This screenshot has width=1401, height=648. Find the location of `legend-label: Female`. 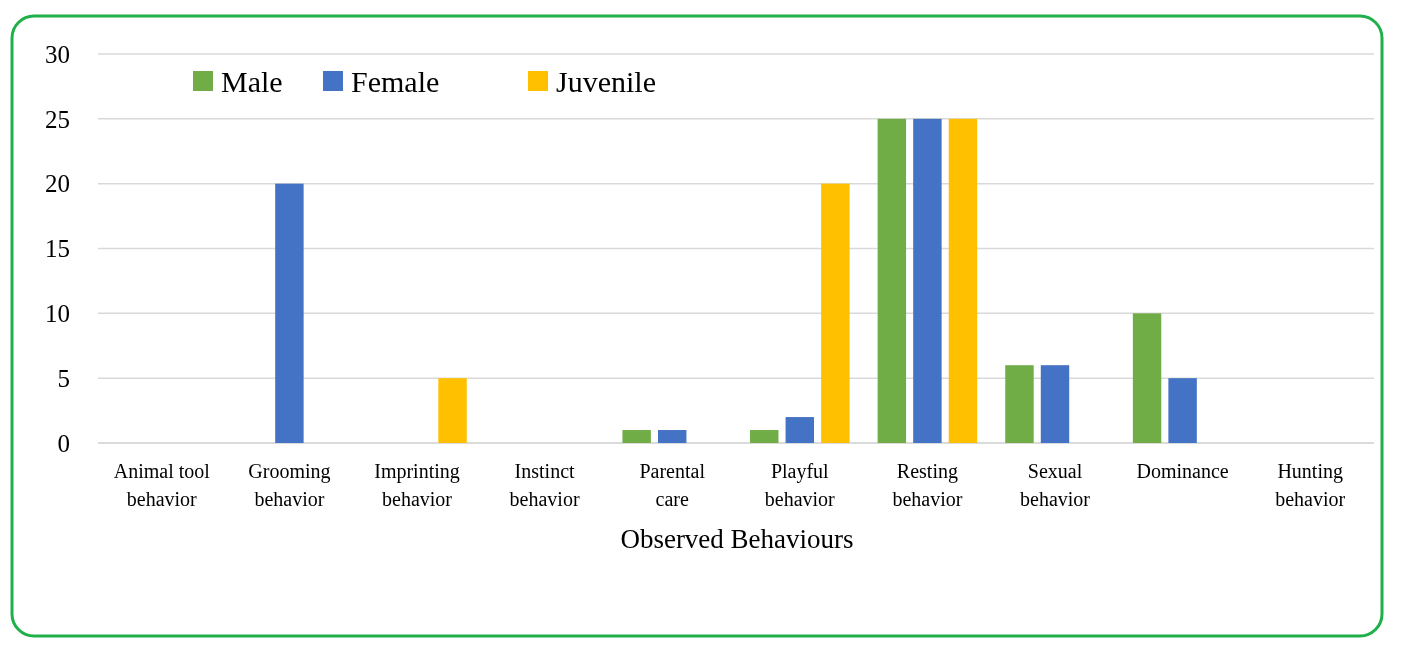

legend-label: Female is located at coordinates (395, 81).